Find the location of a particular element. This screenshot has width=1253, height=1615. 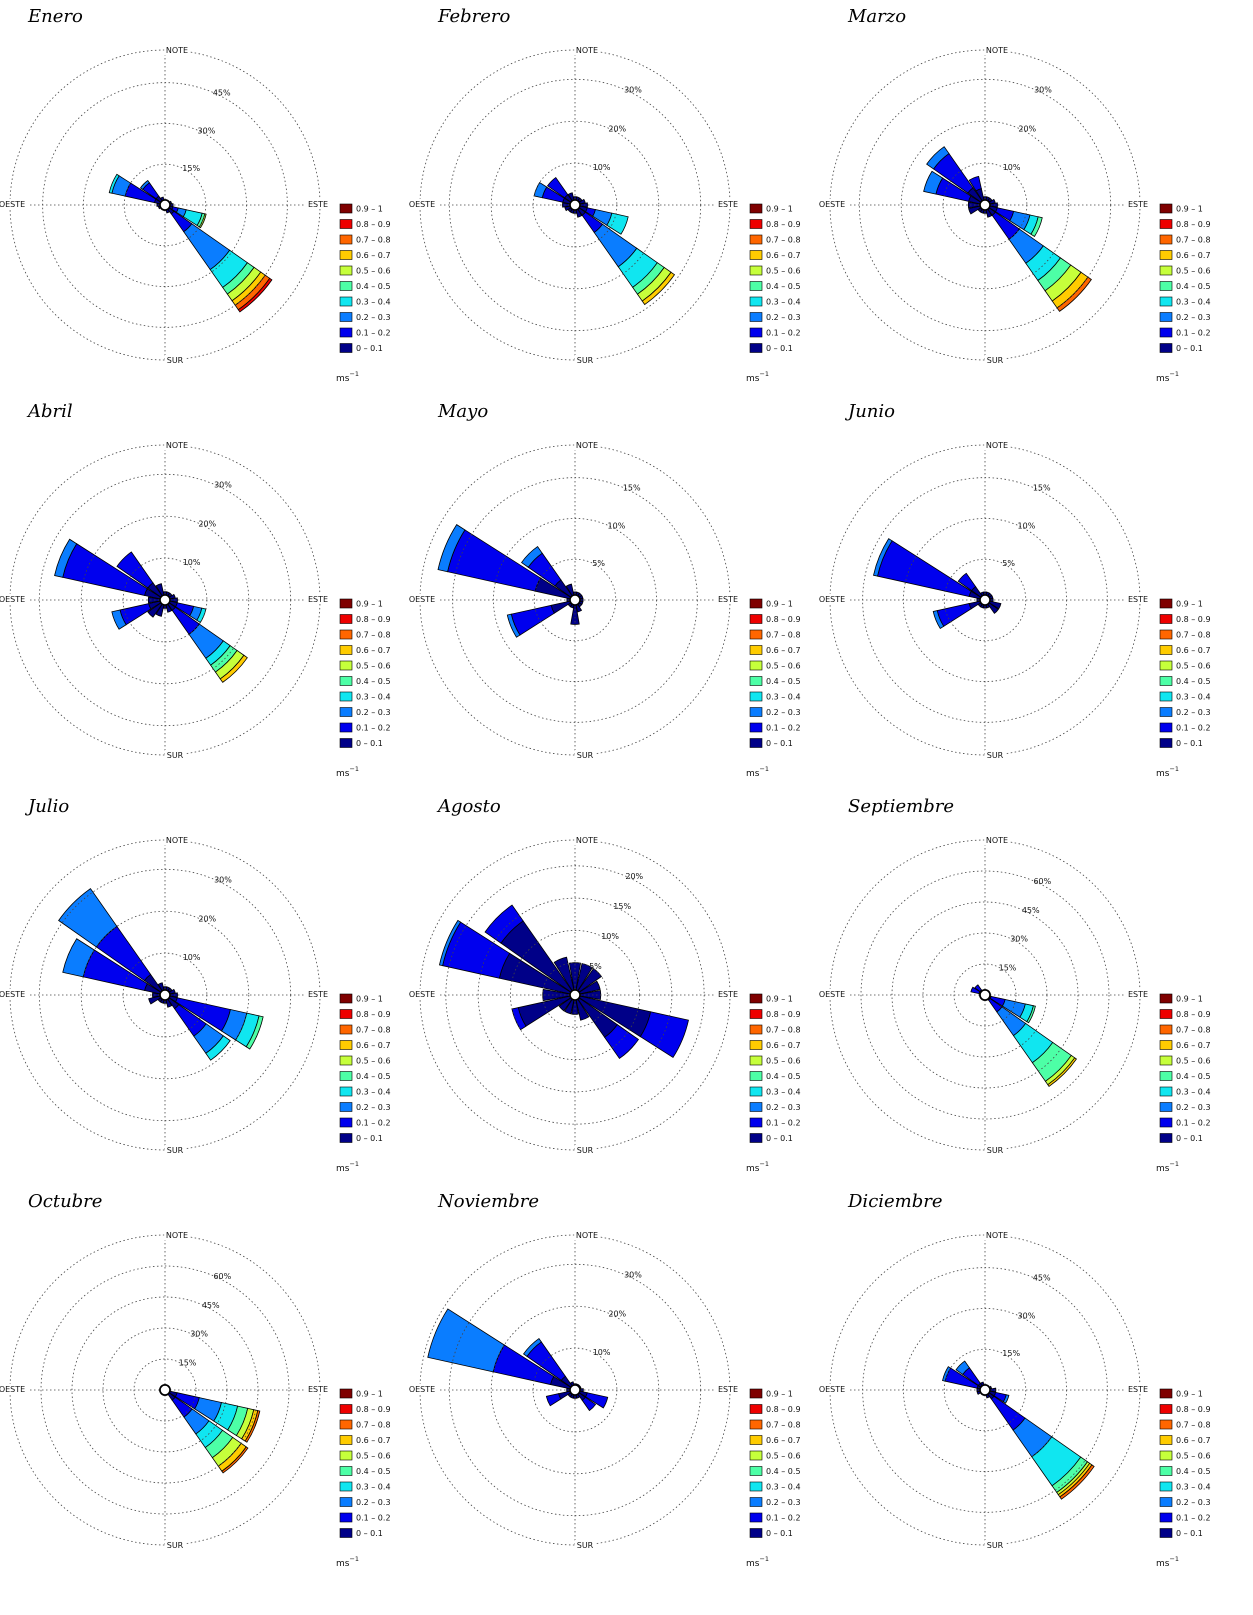

legend-label: 0.6 – 0.7 is located at coordinates (783, 1440).